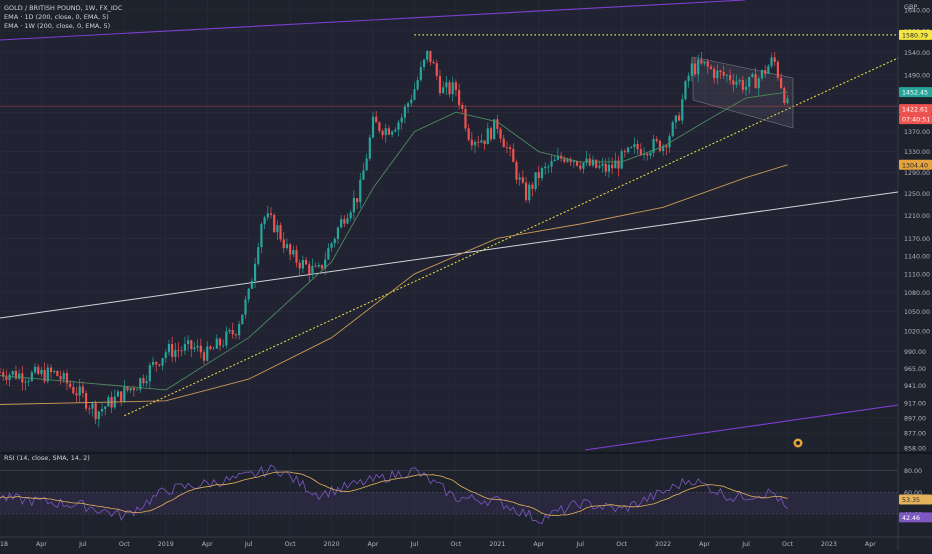  I want to click on last-price-line, so click(449, 106).